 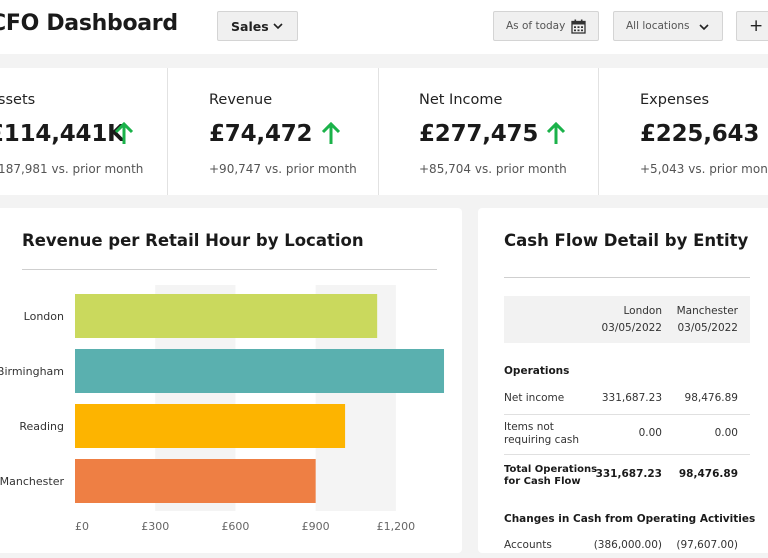 I want to click on category-label: London, so click(x=44, y=316).